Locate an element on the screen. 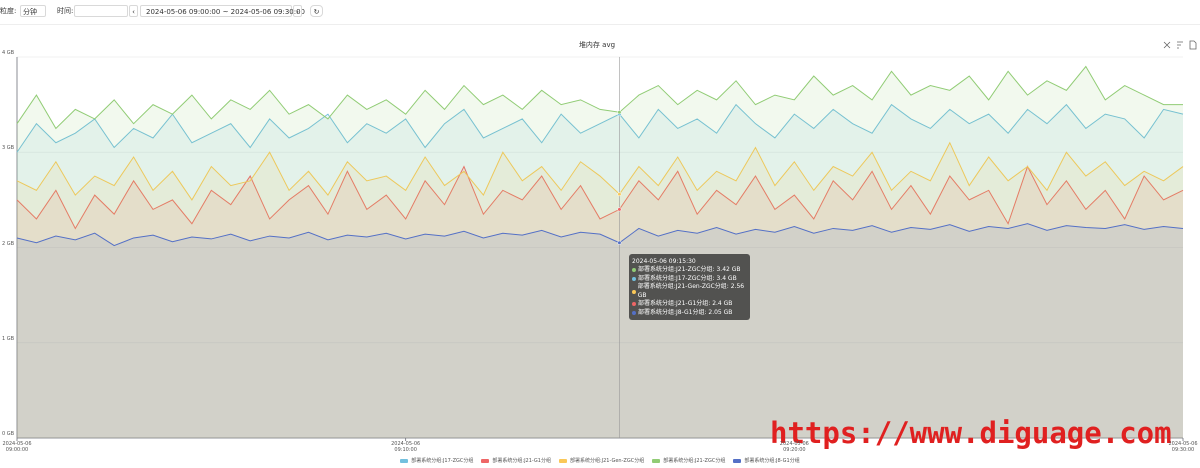 Image resolution: width=1200 pixels, height=468 pixels. y-tick-label: 4 GB is located at coordinates (8, 53).